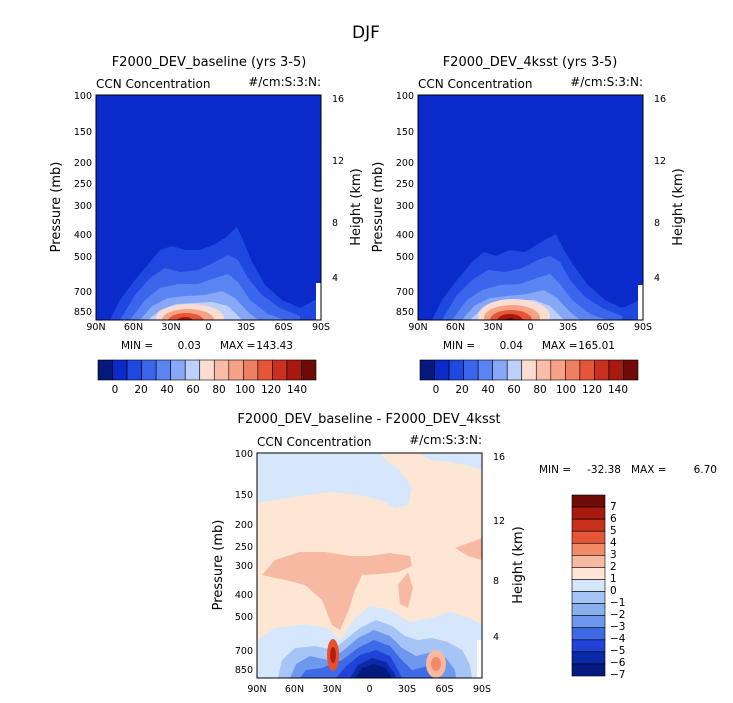 Image resolution: width=733 pixels, height=703 pixels. I want to click on colorbar-labels: 7 6 5 4 3 2 1 0 −1 −2 −3 −4 −5 −6 −7, so click(618, 591).